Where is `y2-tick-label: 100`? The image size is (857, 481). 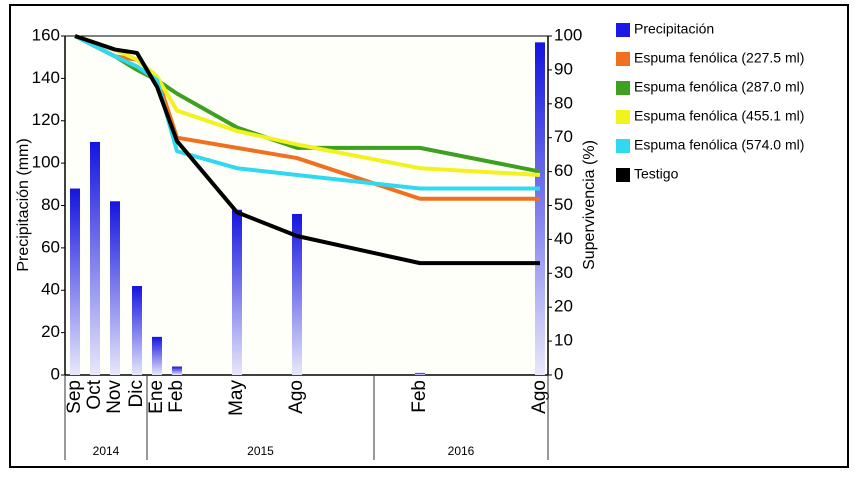 y2-tick-label: 100 is located at coordinates (568, 34).